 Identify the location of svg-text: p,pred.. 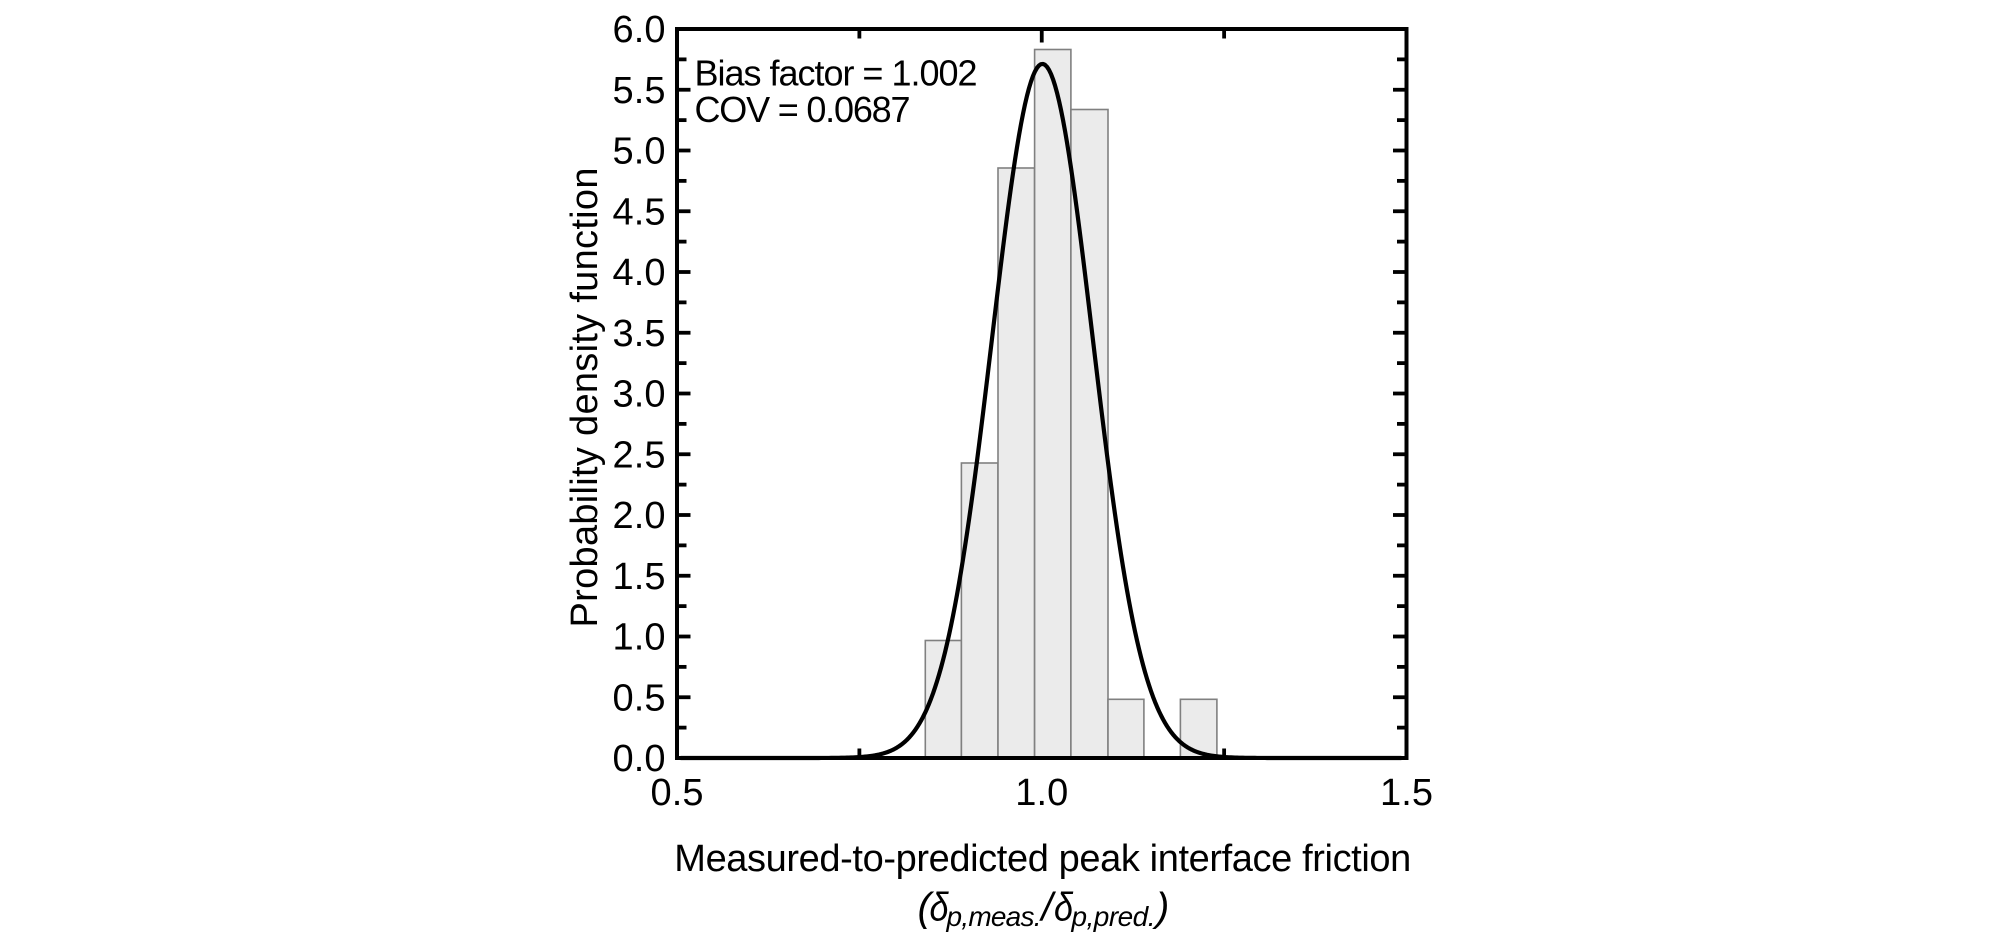
(1113, 916).